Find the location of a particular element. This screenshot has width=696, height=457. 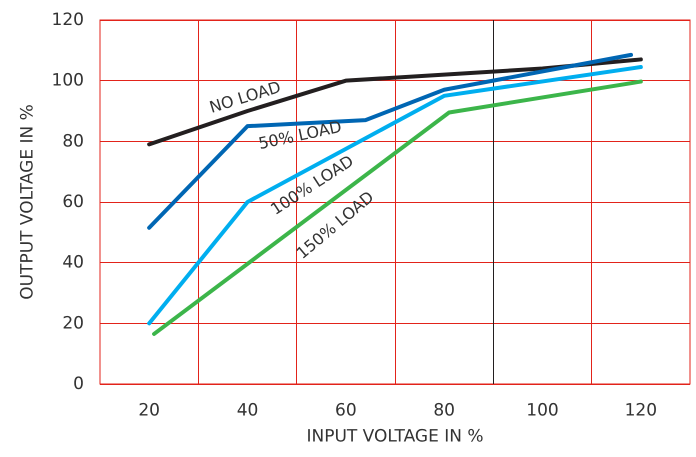

y-tick-label: 60 is located at coordinates (73, 202).